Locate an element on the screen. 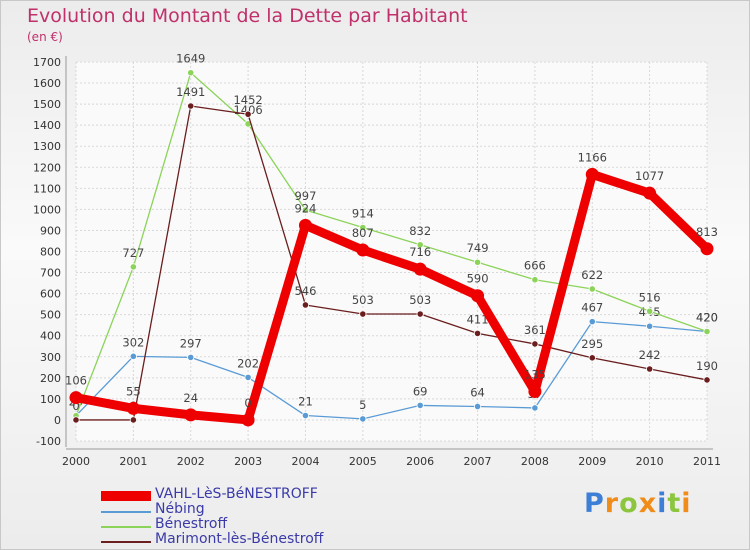 The image size is (750, 550). x-tick-label: 2008 is located at coordinates (535, 461).